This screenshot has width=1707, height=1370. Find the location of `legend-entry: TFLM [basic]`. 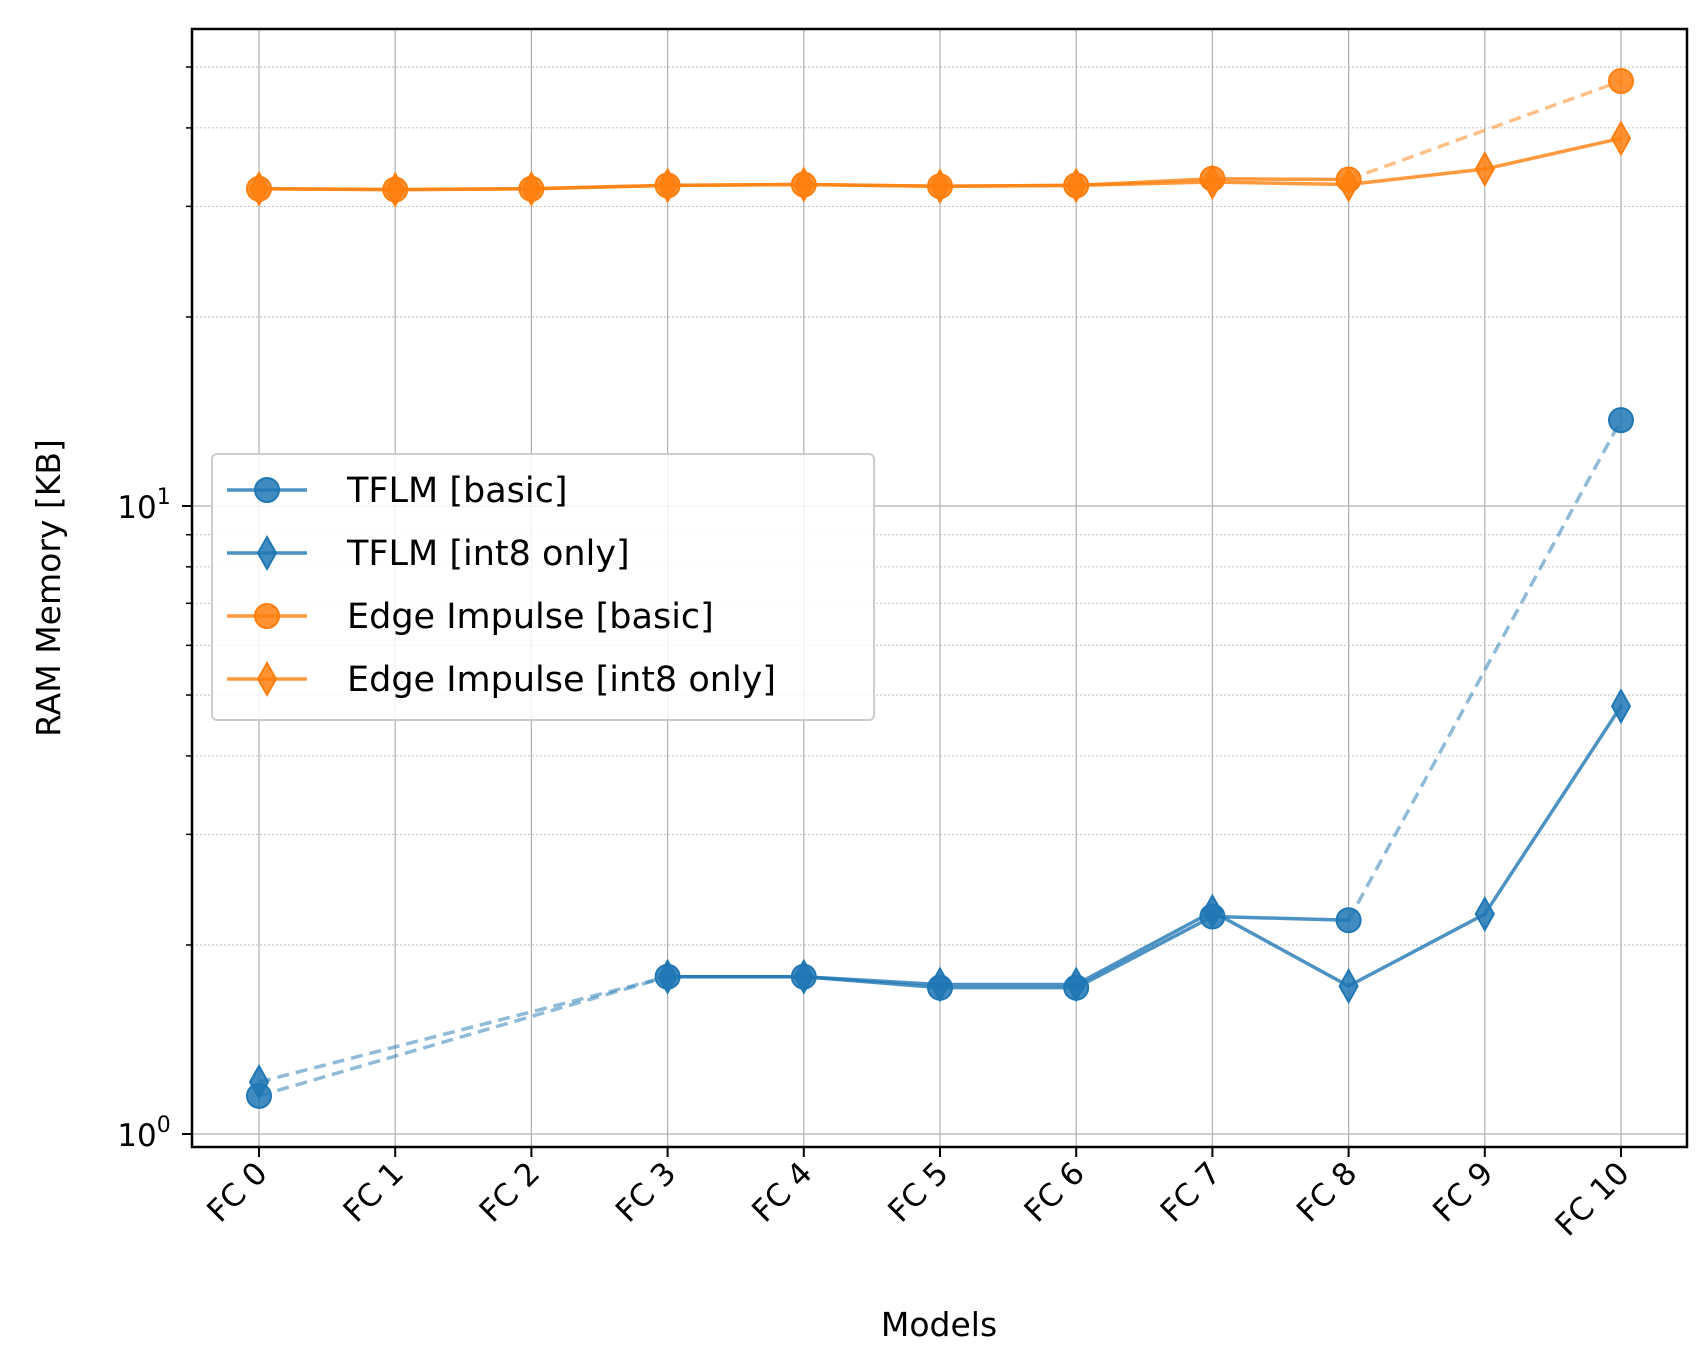

legend-entry: TFLM [basic] is located at coordinates (457, 491).